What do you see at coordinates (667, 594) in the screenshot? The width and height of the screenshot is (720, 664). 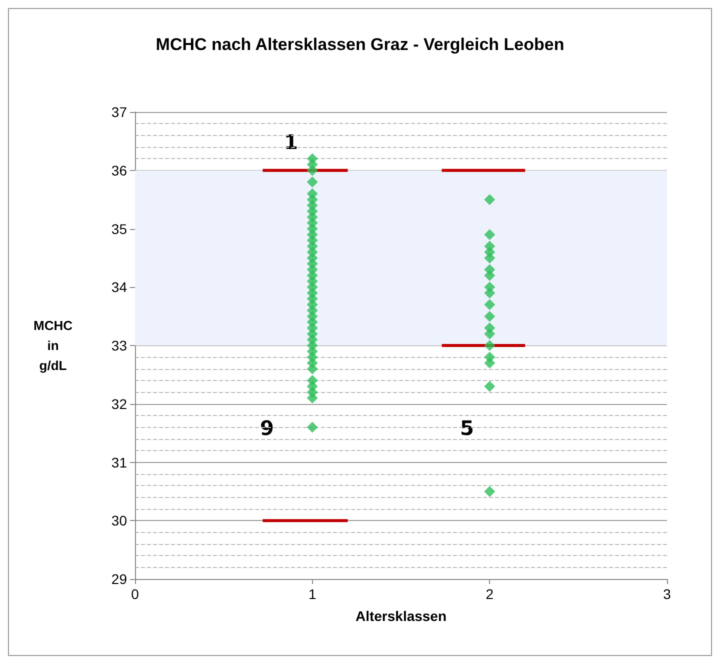 I see `x-tick-label: 3` at bounding box center [667, 594].